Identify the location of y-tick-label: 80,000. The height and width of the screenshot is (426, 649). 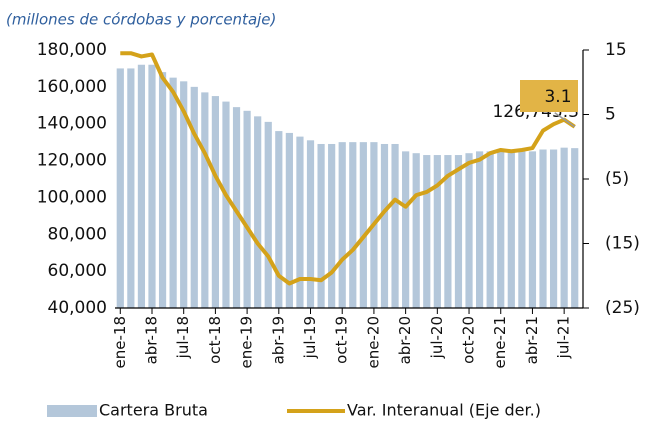
(77, 234).